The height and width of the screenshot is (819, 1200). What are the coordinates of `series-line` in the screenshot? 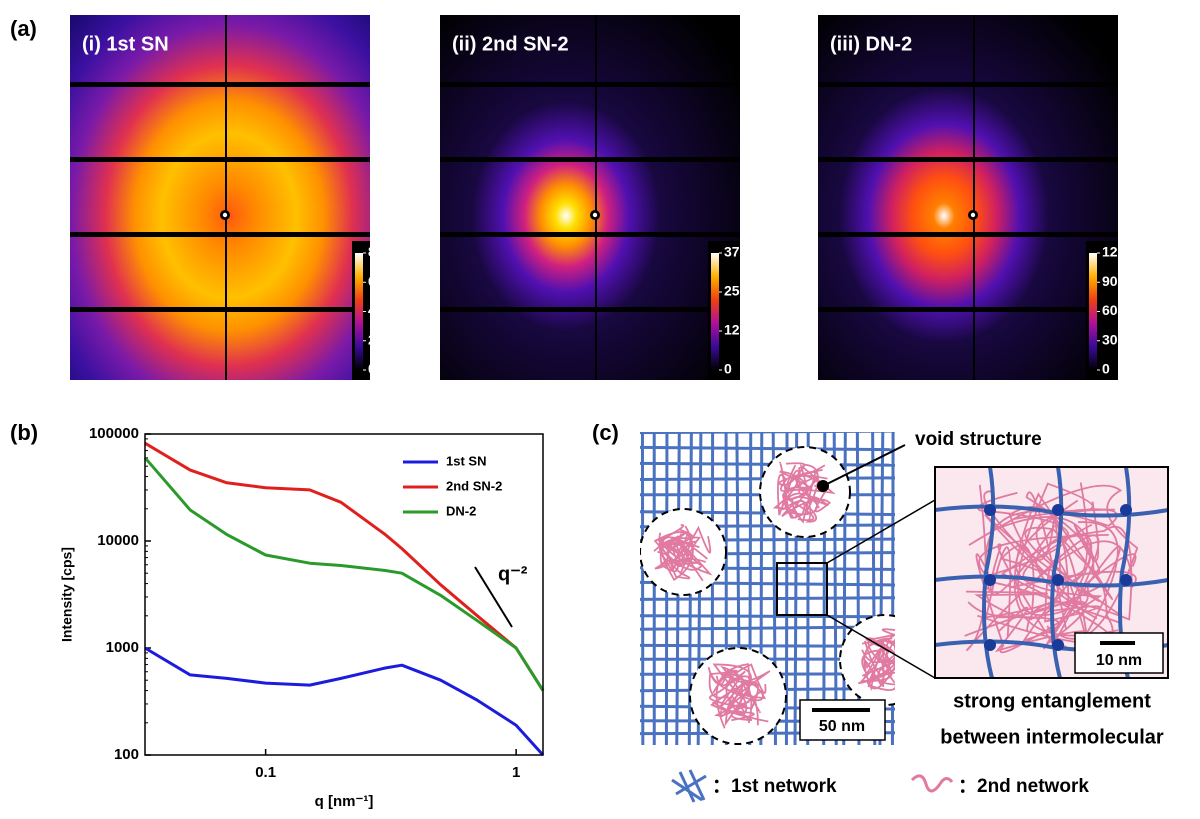 It's located at (344, 701).